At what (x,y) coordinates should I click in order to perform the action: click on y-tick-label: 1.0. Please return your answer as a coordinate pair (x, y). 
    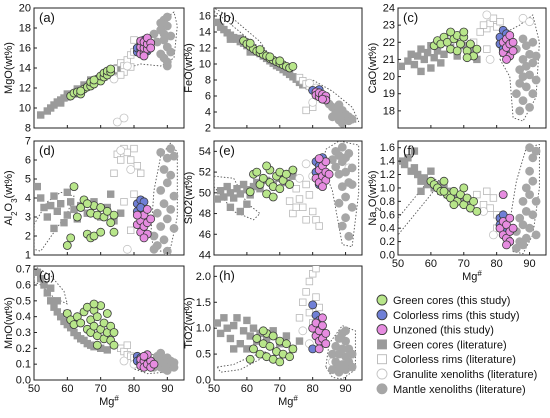
    Looking at the image, I should click on (387, 188).